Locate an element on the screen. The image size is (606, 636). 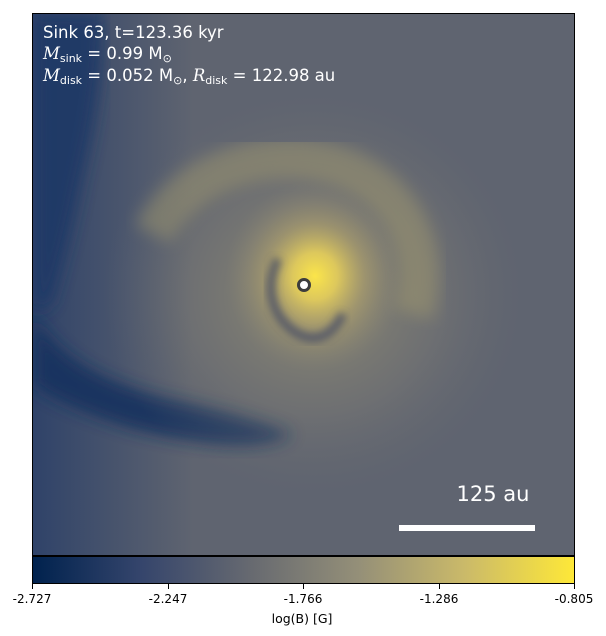
disk-properties: Mdisk = 0.052 M⊙, Rdisk = 122.98 au is located at coordinates (189, 78).